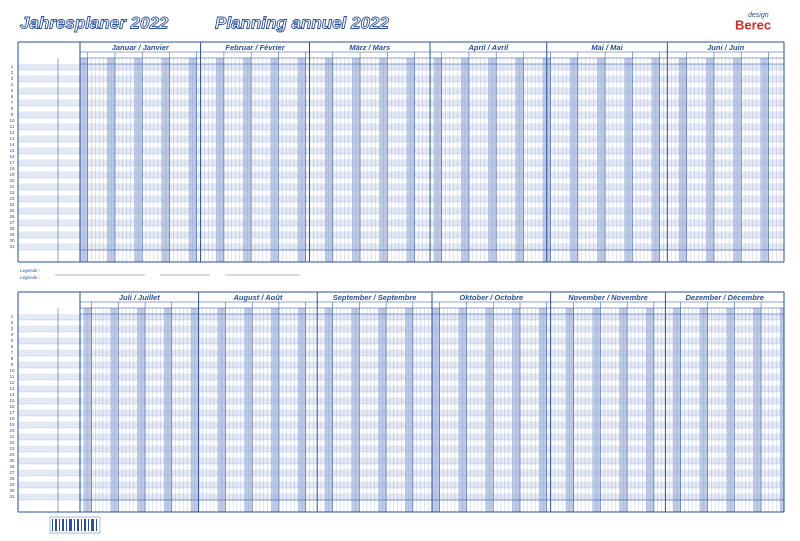 The height and width of the screenshot is (541, 800). I want to click on brand: Berec, so click(753, 24).